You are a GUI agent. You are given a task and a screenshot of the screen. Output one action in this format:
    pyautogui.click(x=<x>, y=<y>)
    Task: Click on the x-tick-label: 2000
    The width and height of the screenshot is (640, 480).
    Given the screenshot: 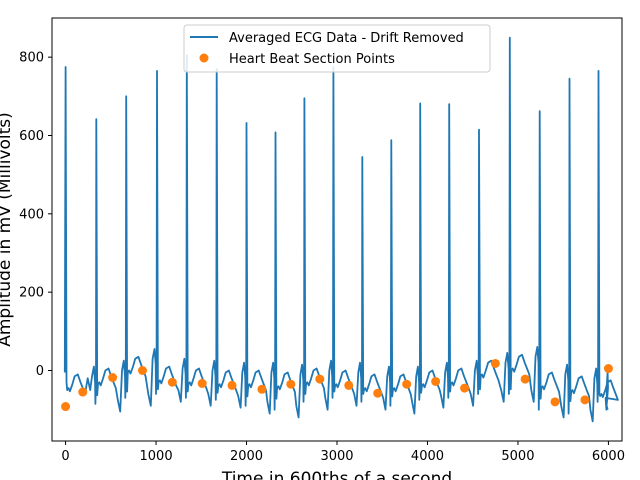 What is the action you would take?
    pyautogui.click(x=246, y=456)
    